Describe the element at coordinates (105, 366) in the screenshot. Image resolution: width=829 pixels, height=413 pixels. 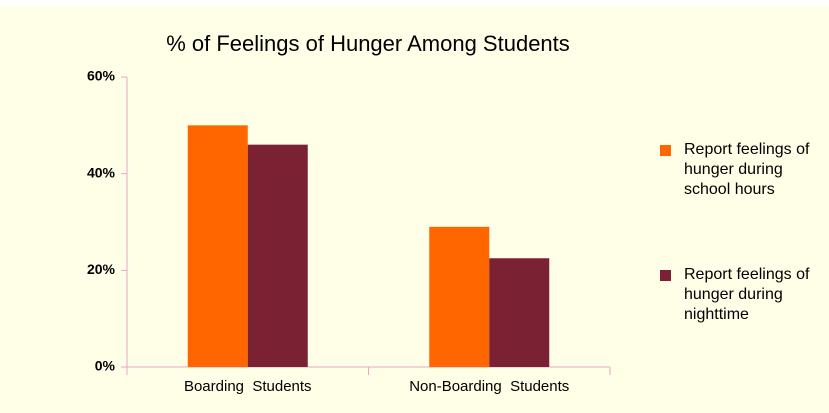
I see `y-tick-label: 0%` at that location.